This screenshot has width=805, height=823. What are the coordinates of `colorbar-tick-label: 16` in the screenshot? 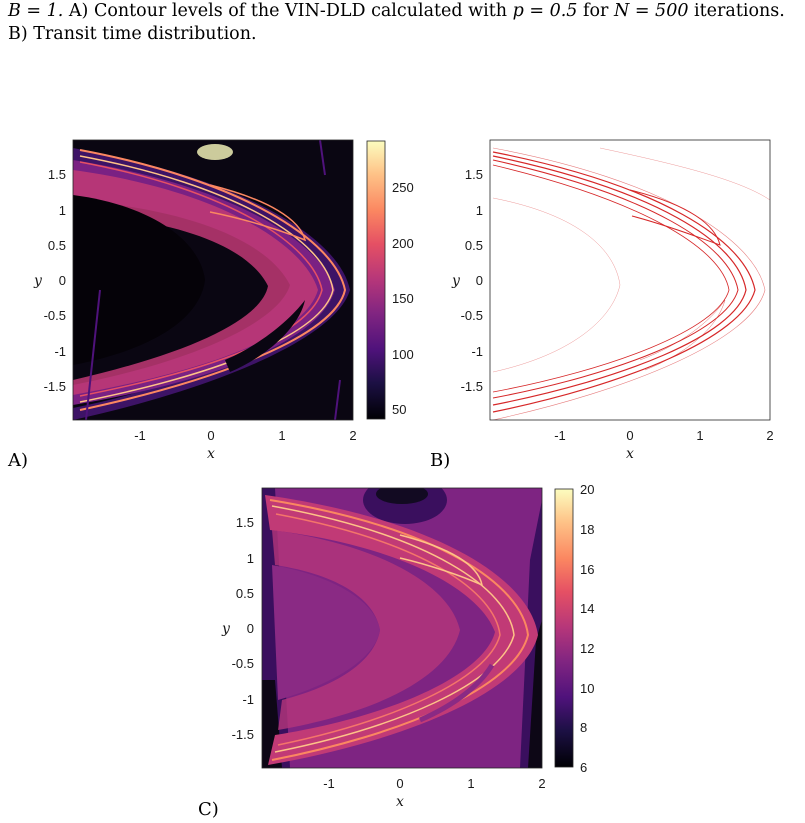 It's located at (587, 569).